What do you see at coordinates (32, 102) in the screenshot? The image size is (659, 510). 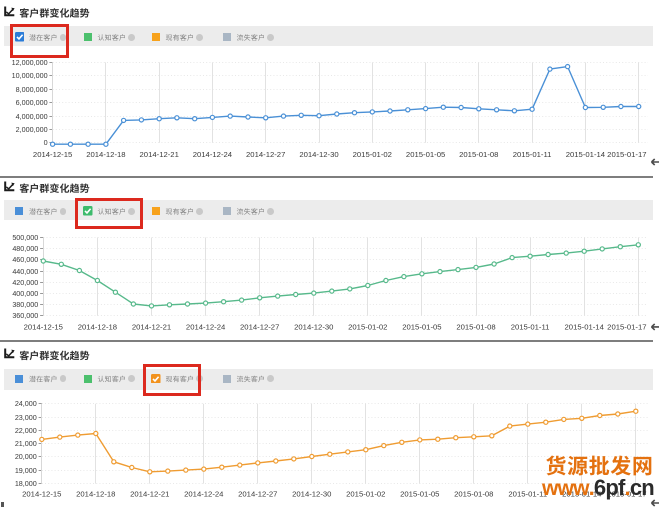 I see `svg-text: 6,000,000` at bounding box center [32, 102].